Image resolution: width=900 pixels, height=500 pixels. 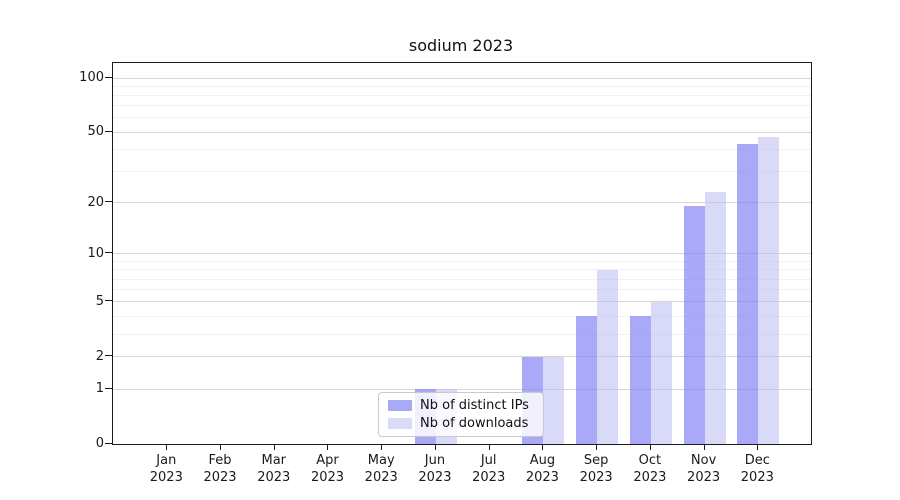 I want to click on legend-swatch-distinct-ips, so click(x=400, y=405).